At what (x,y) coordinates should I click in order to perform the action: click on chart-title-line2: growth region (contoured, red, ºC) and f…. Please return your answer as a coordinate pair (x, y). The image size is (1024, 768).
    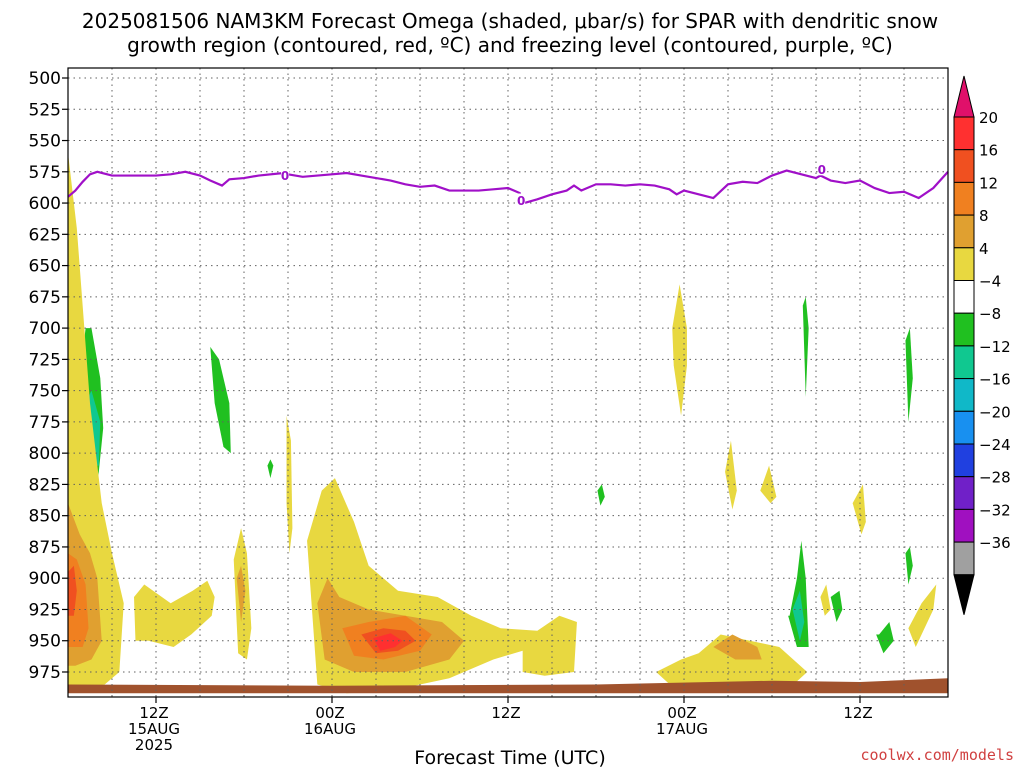
    Looking at the image, I should click on (510, 45).